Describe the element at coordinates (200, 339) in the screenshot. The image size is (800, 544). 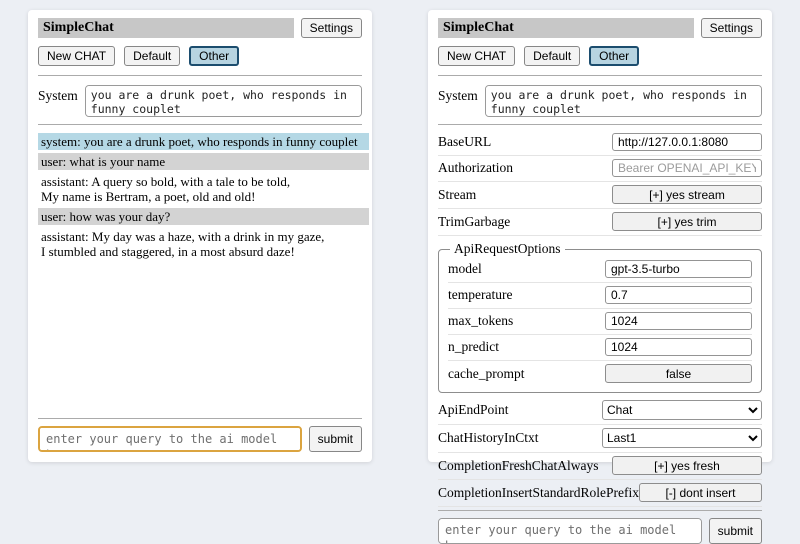
I see `spacer` at that location.